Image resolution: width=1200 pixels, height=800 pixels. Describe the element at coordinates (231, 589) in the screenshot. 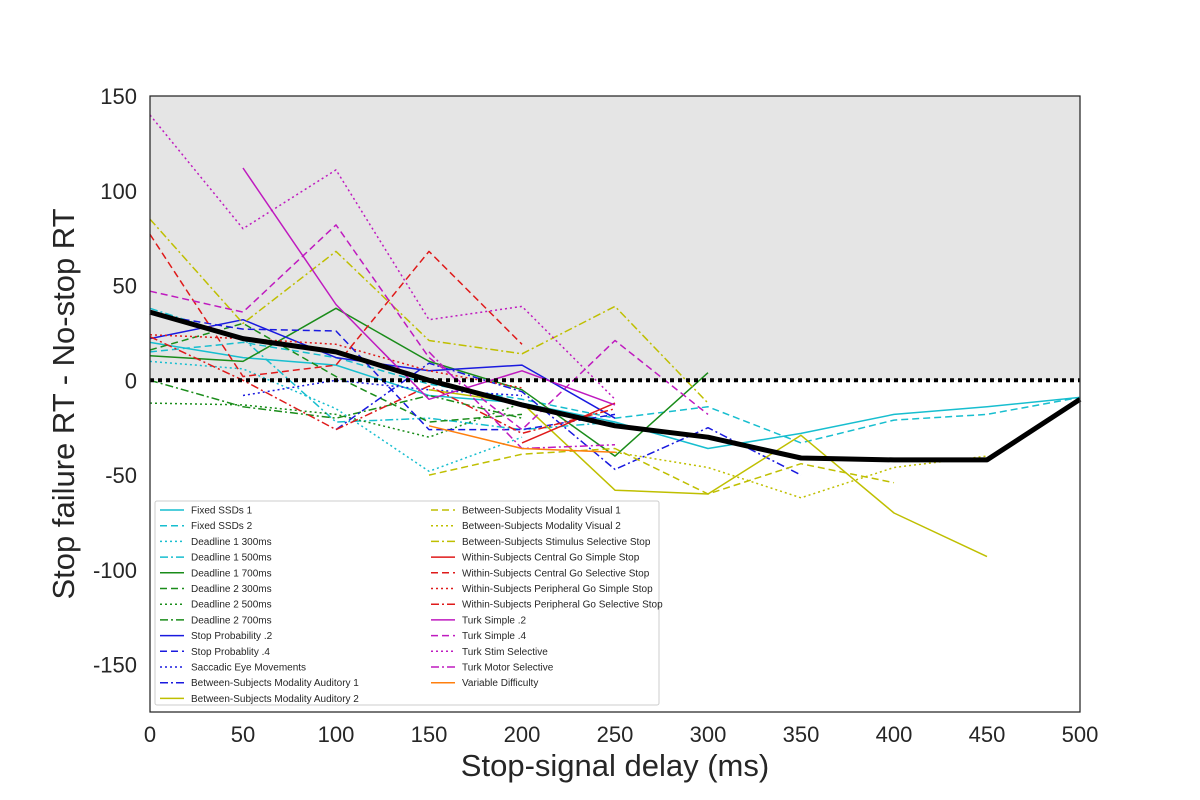

I see `legend-entry: Deadline 2 300ms` at that location.